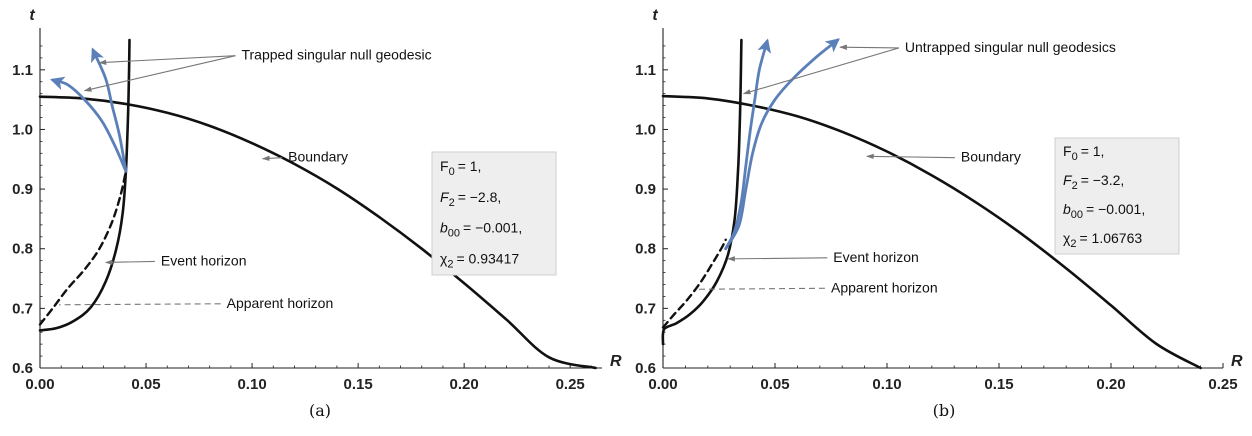 This screenshot has width=1252, height=436. I want to click on parameter-box: F0 = 1, F2 = −2.8, b00 = −0.001, χ2 = 0.93417, so click(494, 213).